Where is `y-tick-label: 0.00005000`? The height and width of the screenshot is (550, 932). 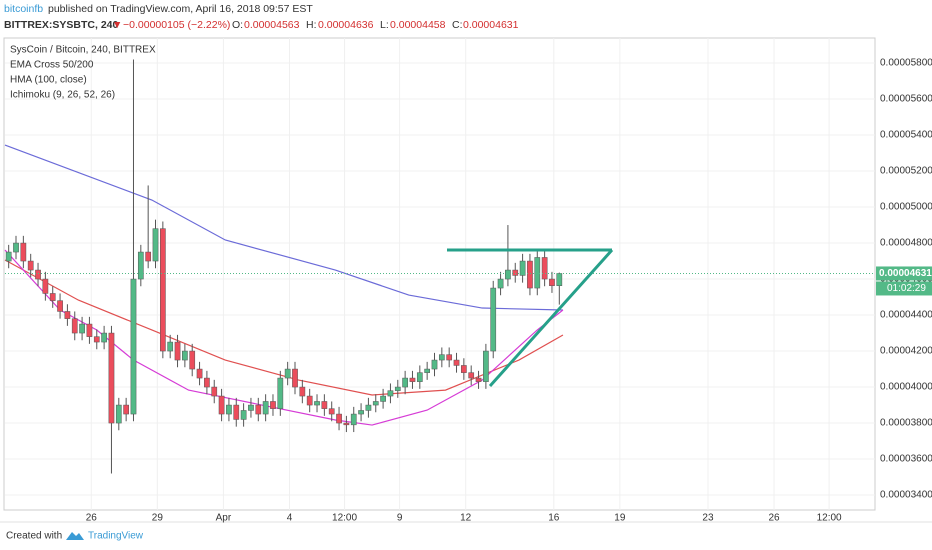 y-tick-label: 0.00005000 is located at coordinates (906, 207).